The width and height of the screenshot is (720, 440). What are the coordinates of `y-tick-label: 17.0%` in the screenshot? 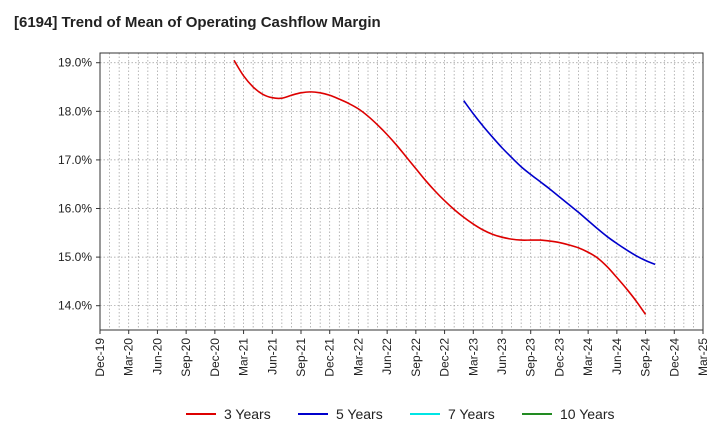 It's located at (75, 160).